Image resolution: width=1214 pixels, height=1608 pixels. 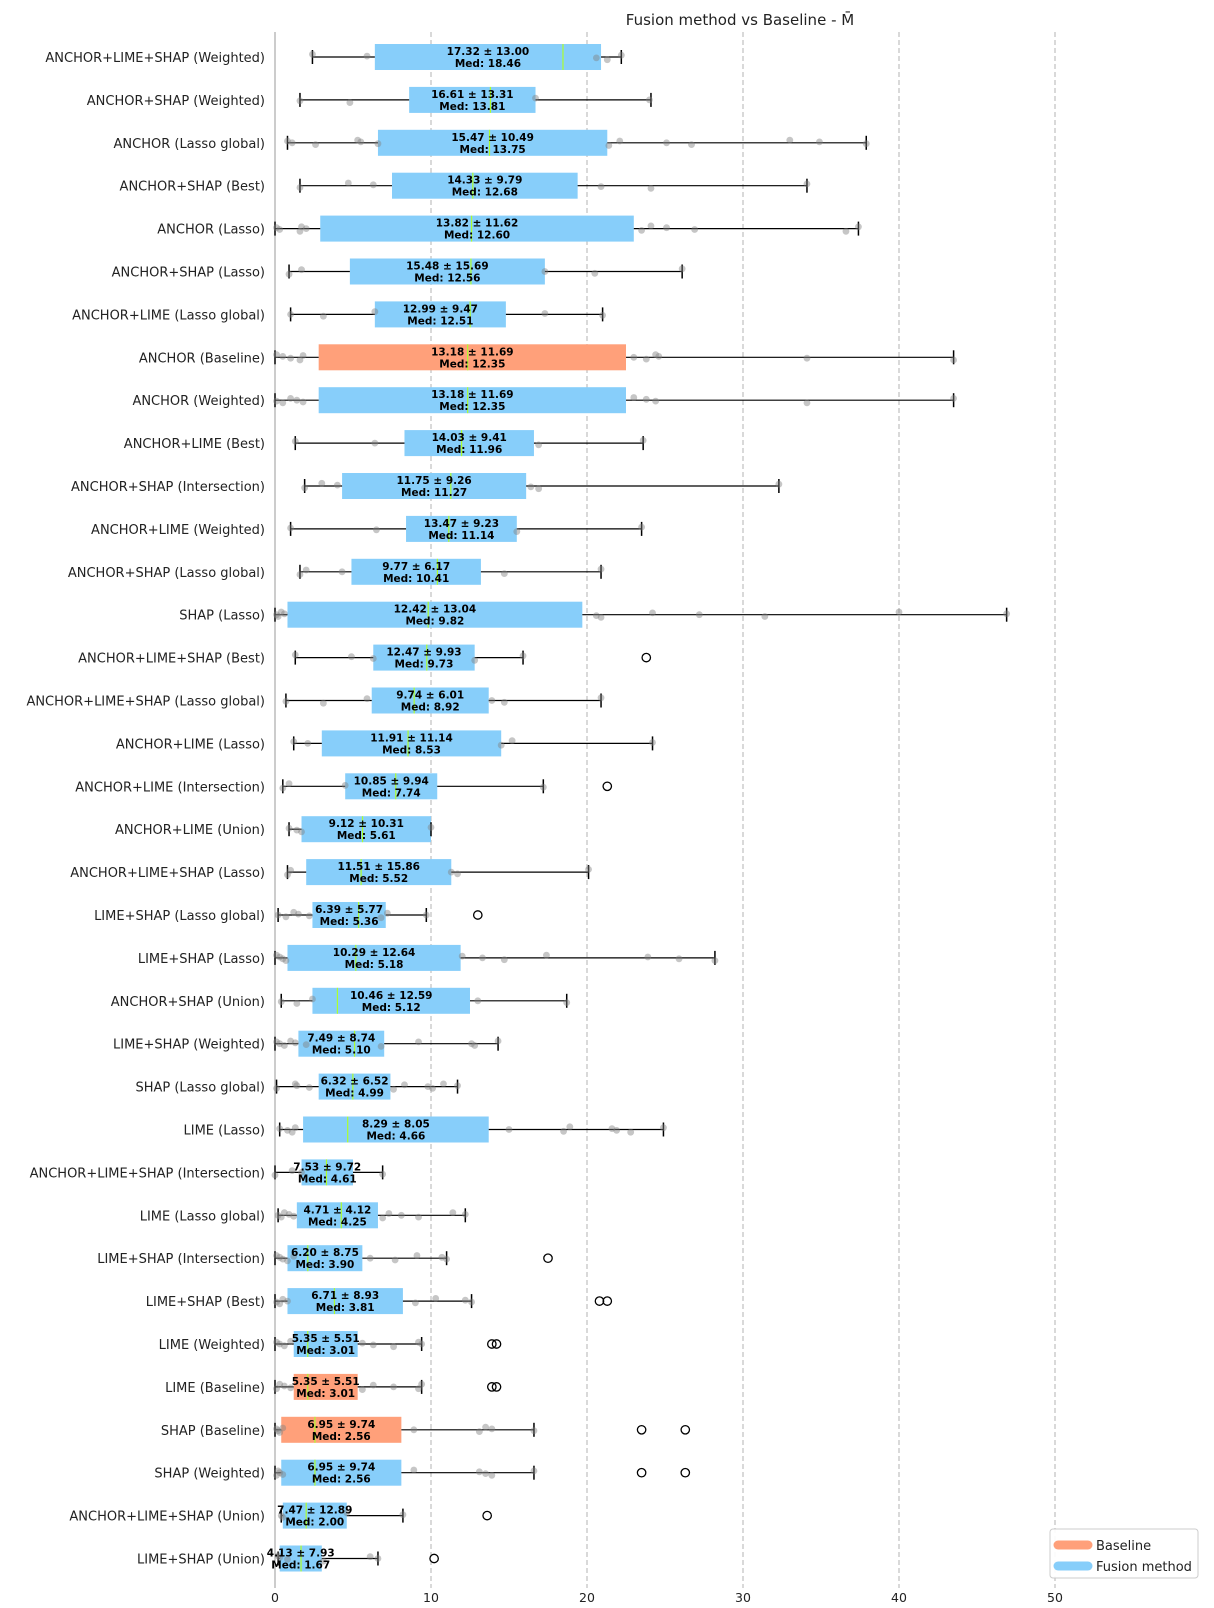 What do you see at coordinates (166, 573) in the screenshot?
I see `category-label: ANCHOR+SHAP (Lasso global)` at bounding box center [166, 573].